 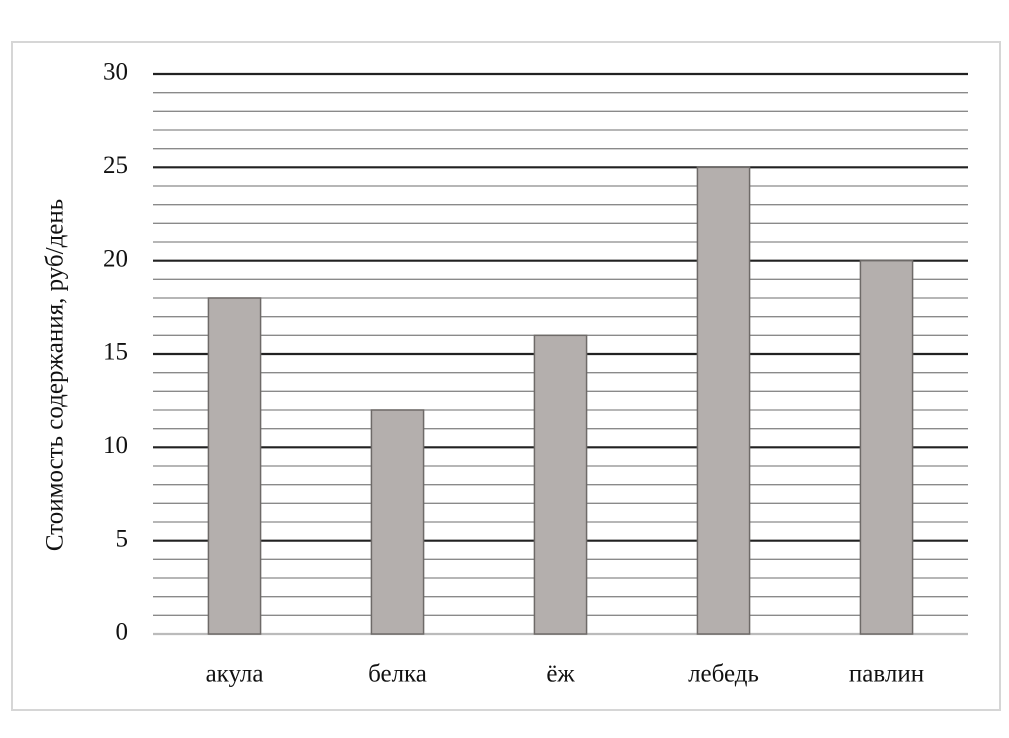 I want to click on y-tick-label: 0, so click(x=122, y=632).